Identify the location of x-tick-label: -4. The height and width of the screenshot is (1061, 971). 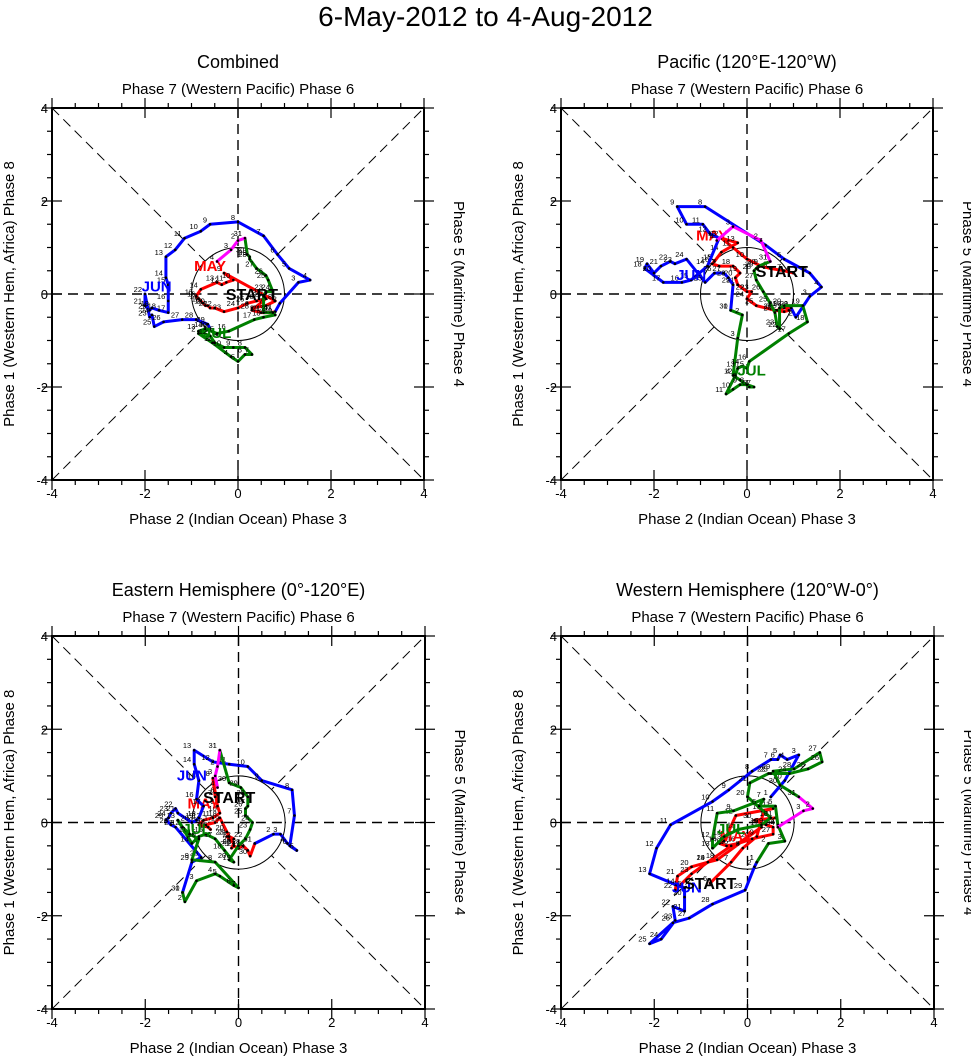
(561, 493).